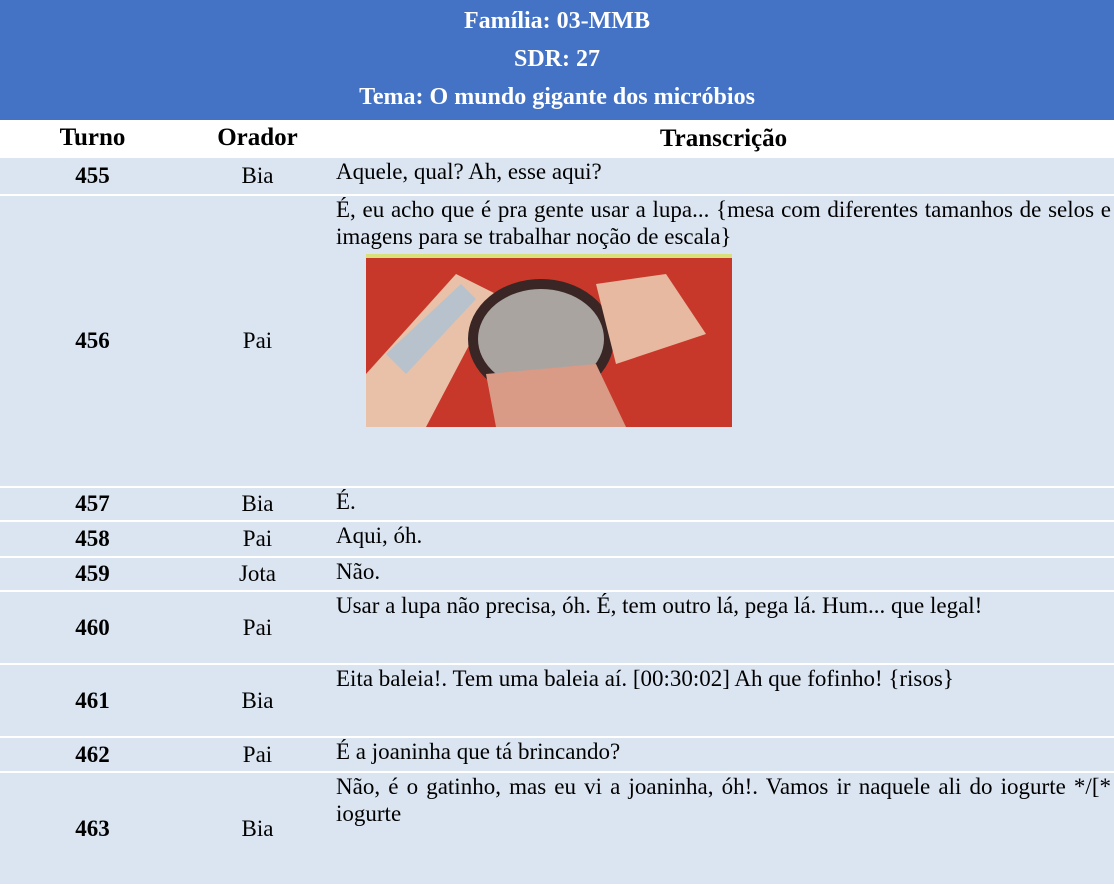 This screenshot has width=1114, height=886. Describe the element at coordinates (92, 700) in the screenshot. I see `turn-cell: 461` at that location.